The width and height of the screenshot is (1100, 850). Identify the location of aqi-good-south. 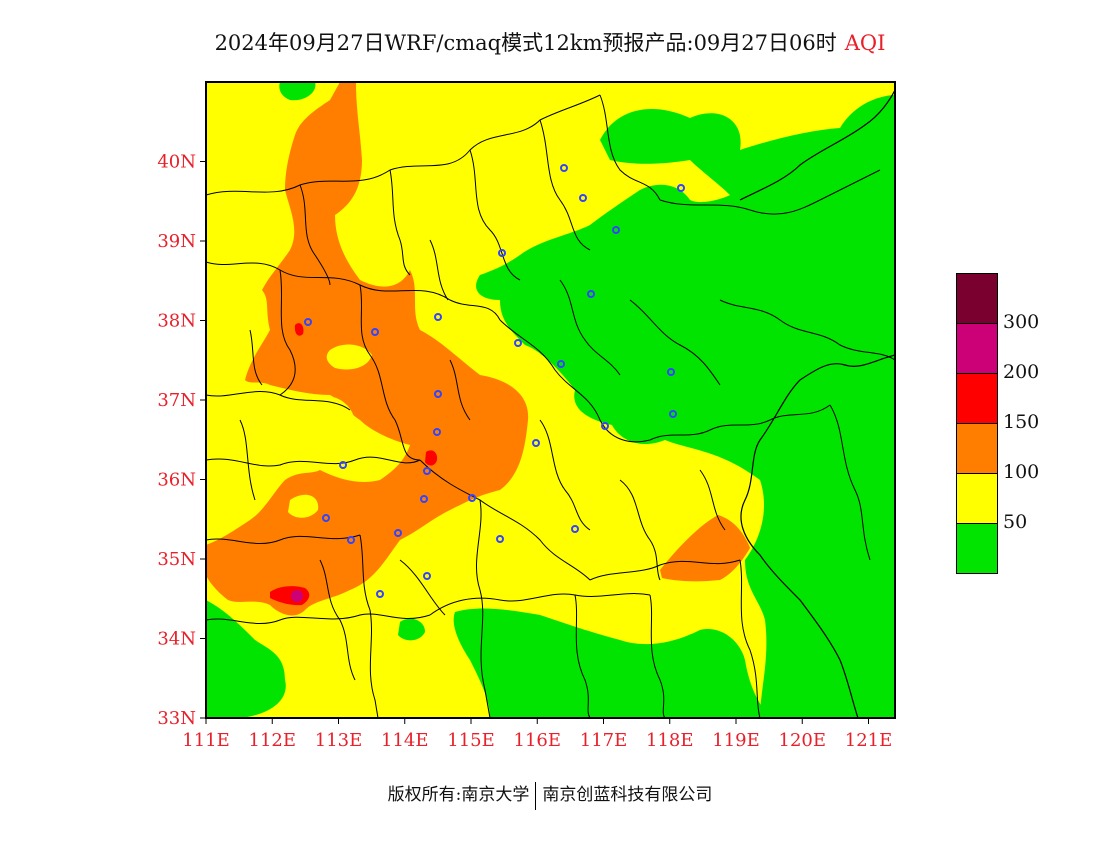
(611, 663).